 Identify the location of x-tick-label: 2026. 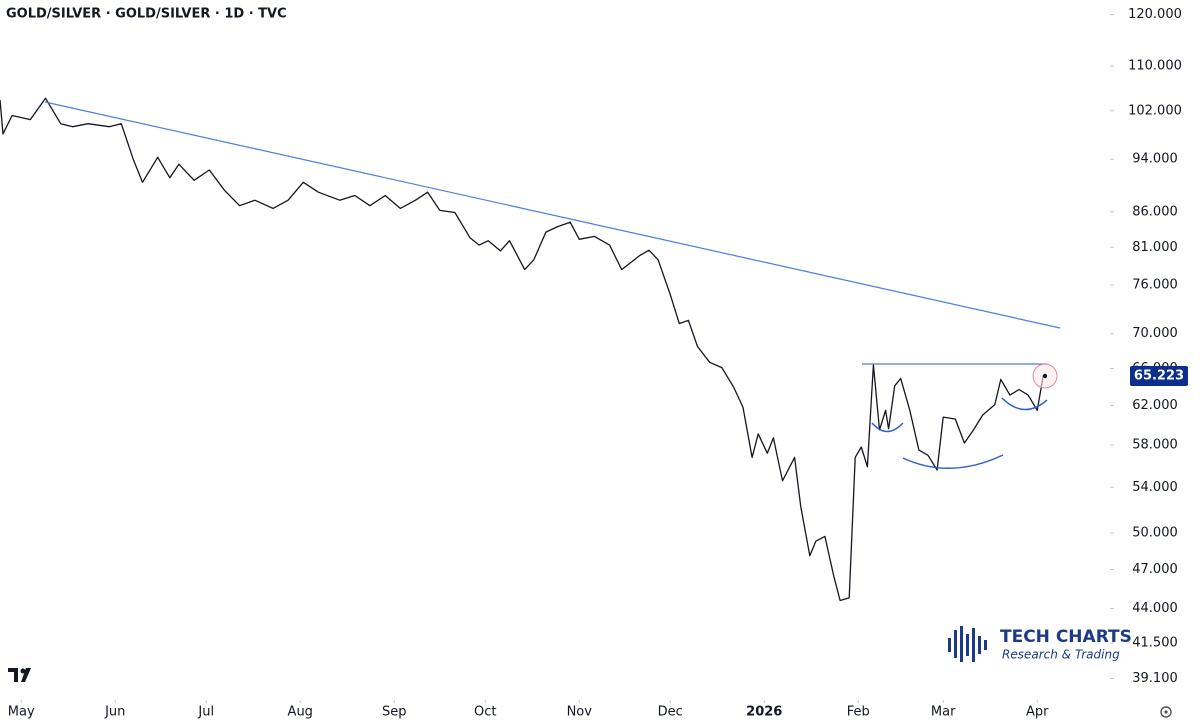
(764, 712).